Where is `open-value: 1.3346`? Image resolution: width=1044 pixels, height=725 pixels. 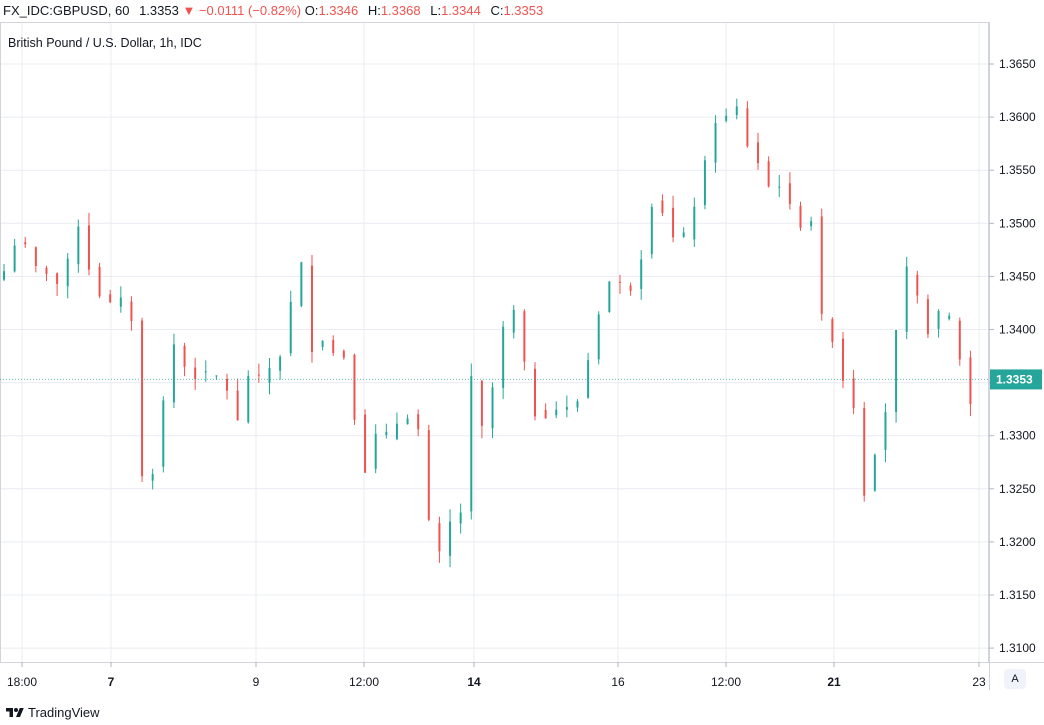 open-value: 1.3346 is located at coordinates (338, 10).